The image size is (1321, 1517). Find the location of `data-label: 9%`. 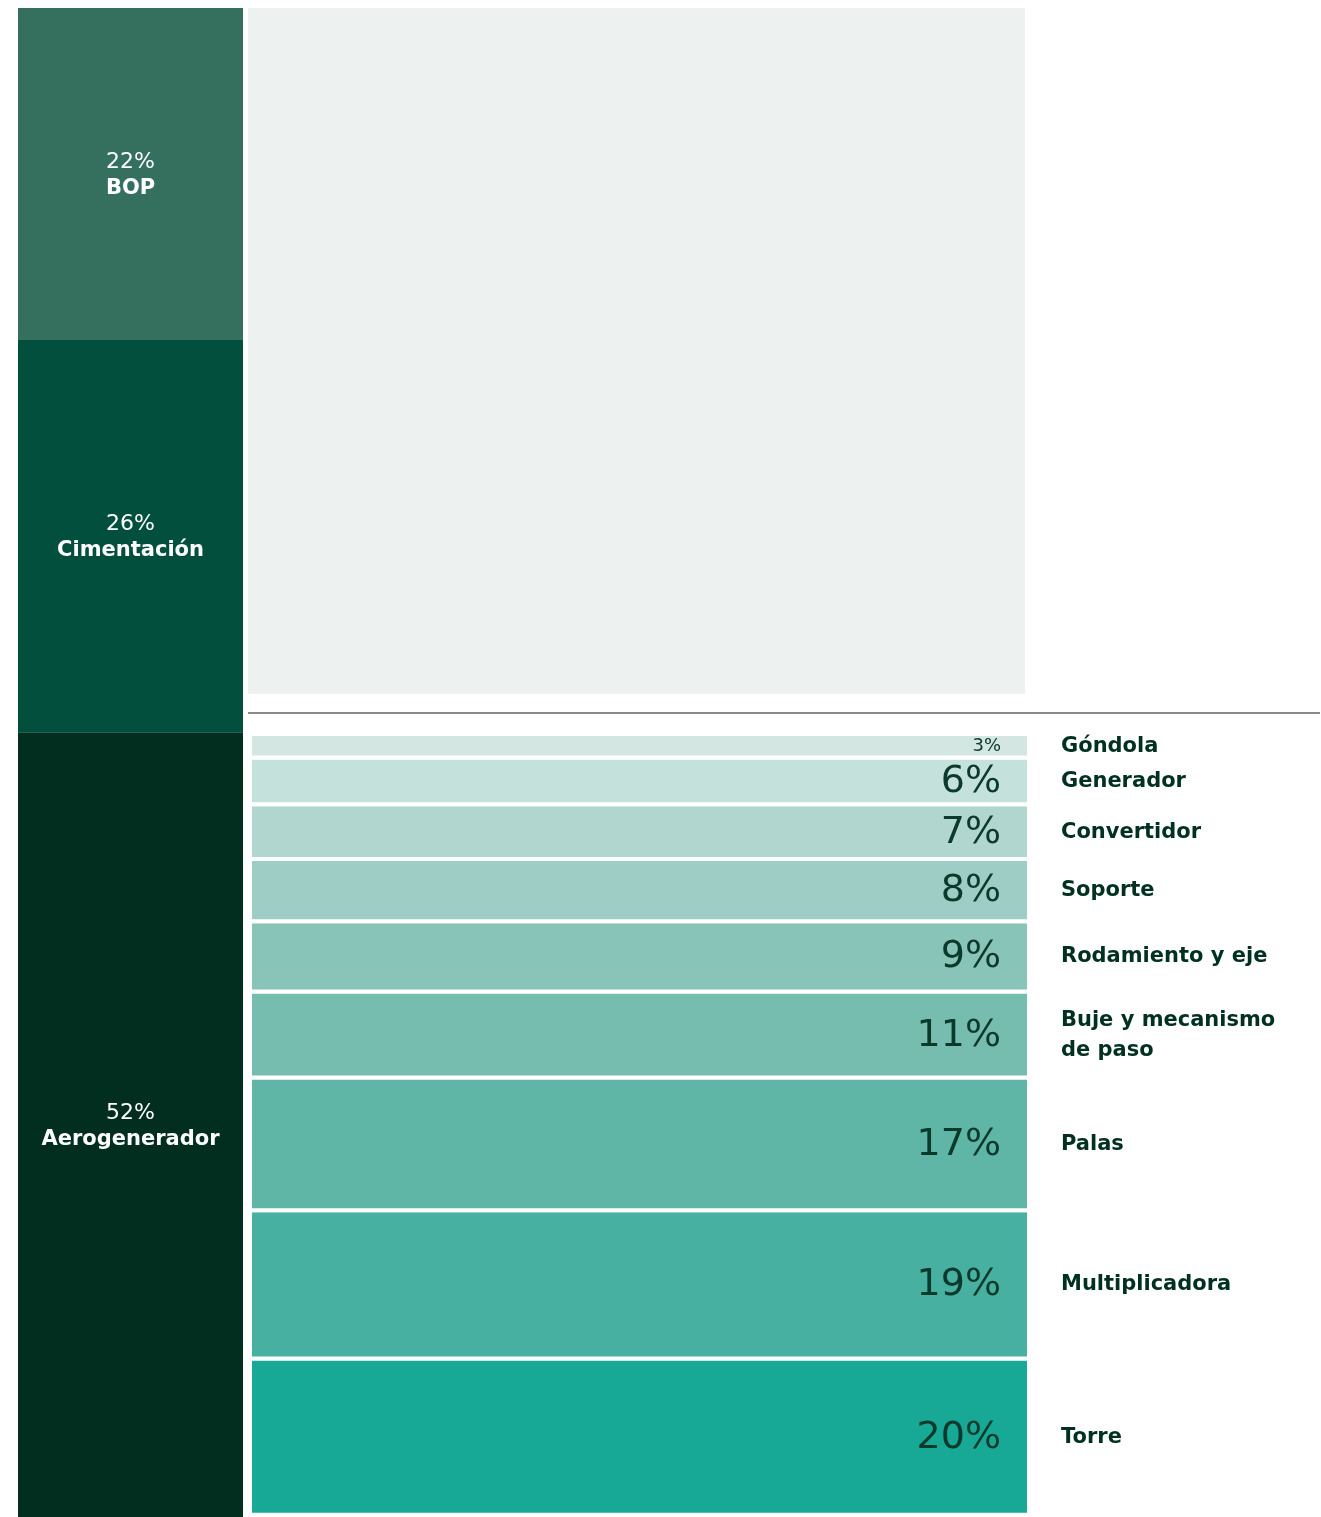

data-label: 9% is located at coordinates (970, 954).